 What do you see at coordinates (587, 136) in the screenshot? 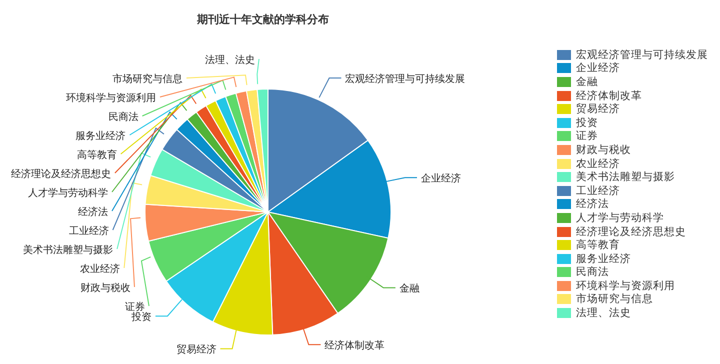
I see `legend-label: 证券` at bounding box center [587, 136].